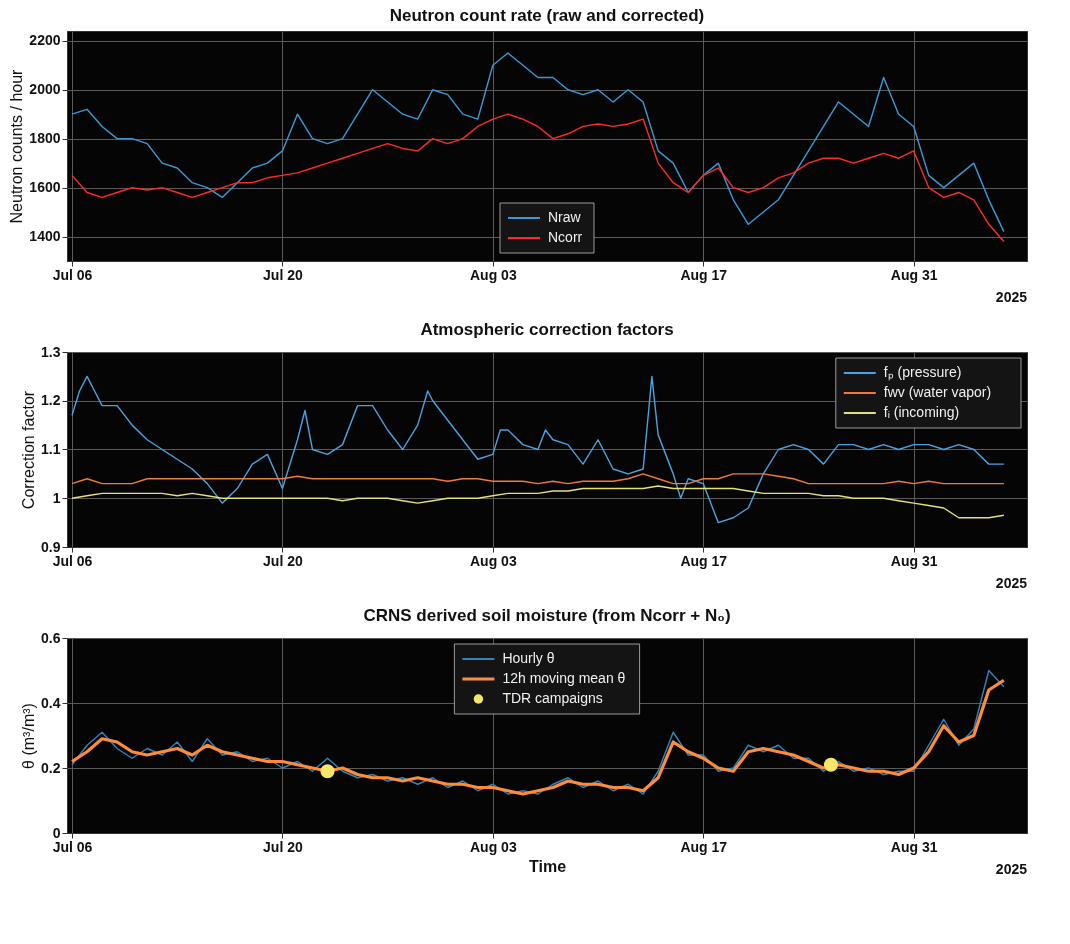  Describe the element at coordinates (547, 329) in the screenshot. I see `chart-title: Atmospheric correction factors` at that location.